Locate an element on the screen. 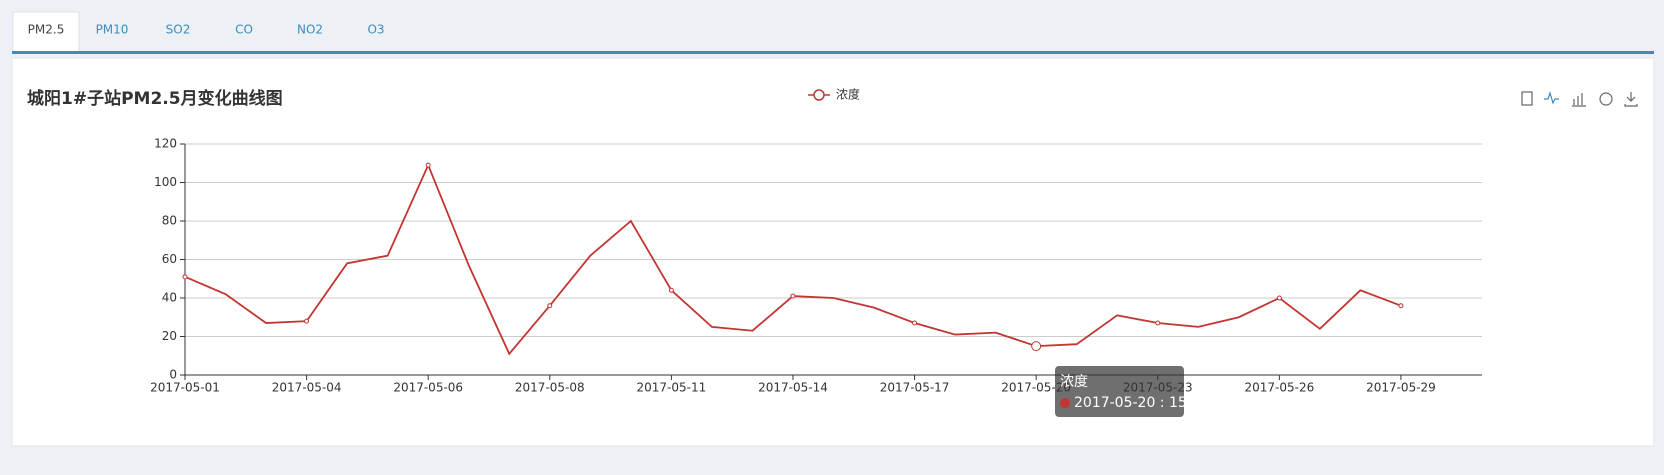 The height and width of the screenshot is (475, 1664). y-tick-label: 0 is located at coordinates (173, 375).